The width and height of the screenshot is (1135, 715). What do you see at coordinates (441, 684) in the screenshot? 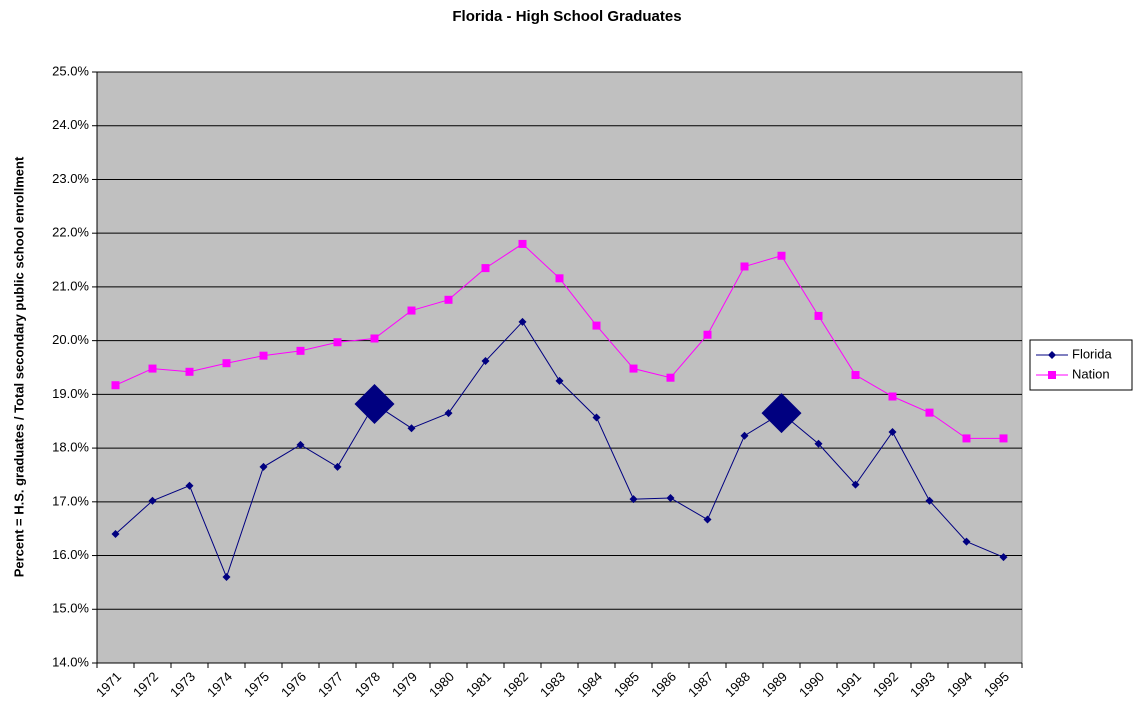
I see `x-tick-label: 1980` at bounding box center [441, 684].